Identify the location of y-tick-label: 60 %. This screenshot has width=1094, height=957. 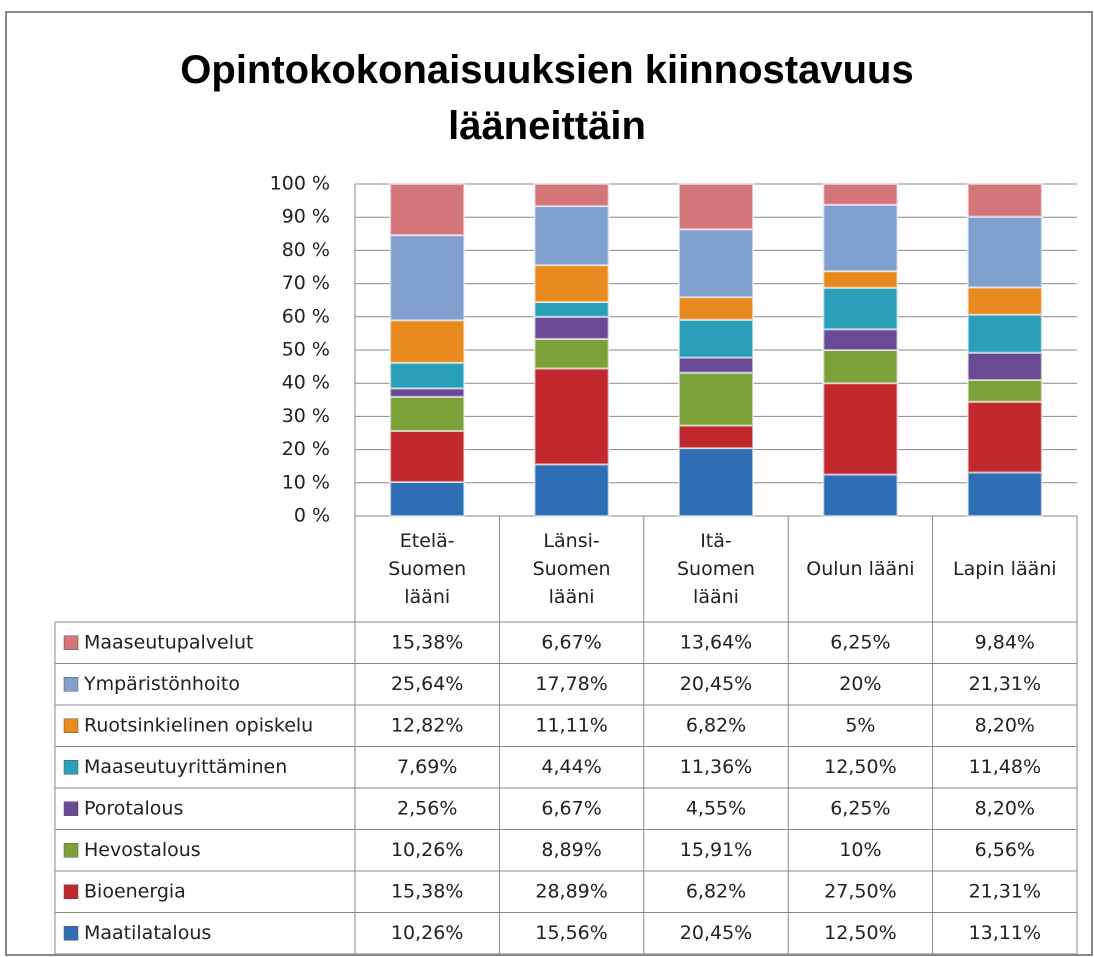
(306, 316).